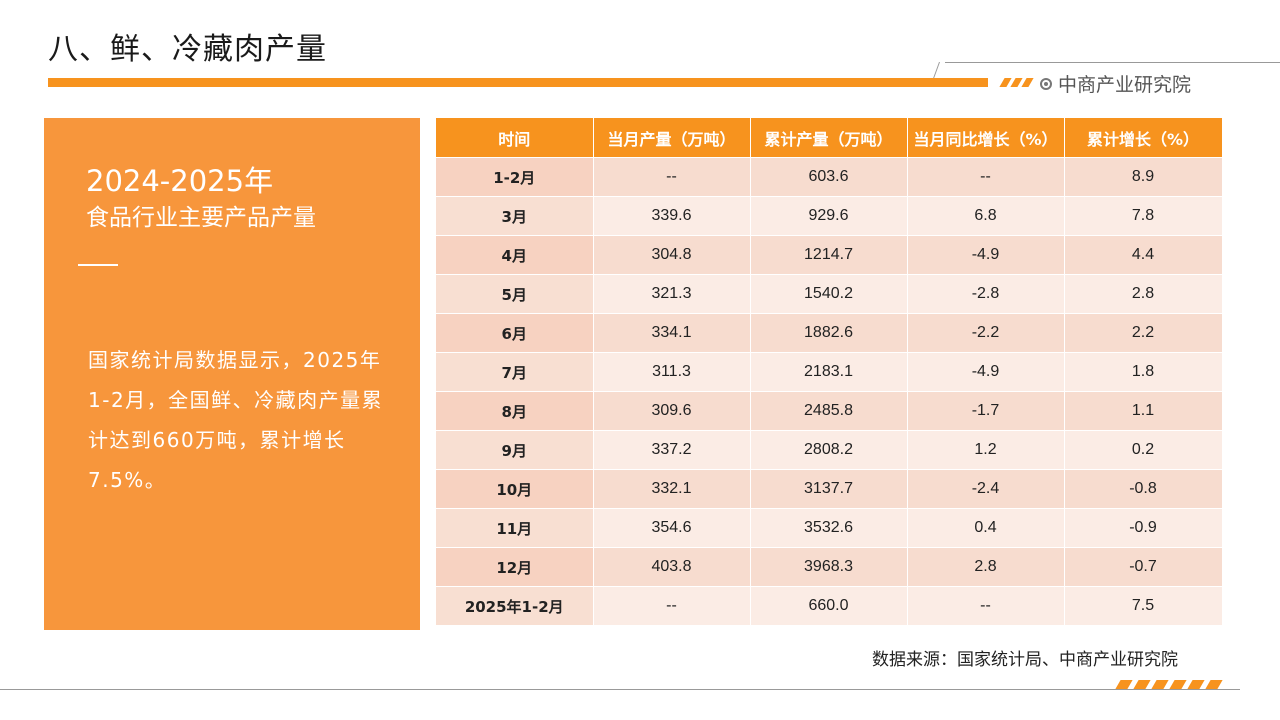 The width and height of the screenshot is (1280, 720). What do you see at coordinates (1175, 684) in the screenshot?
I see `footer-stripe-decoration` at bounding box center [1175, 684].